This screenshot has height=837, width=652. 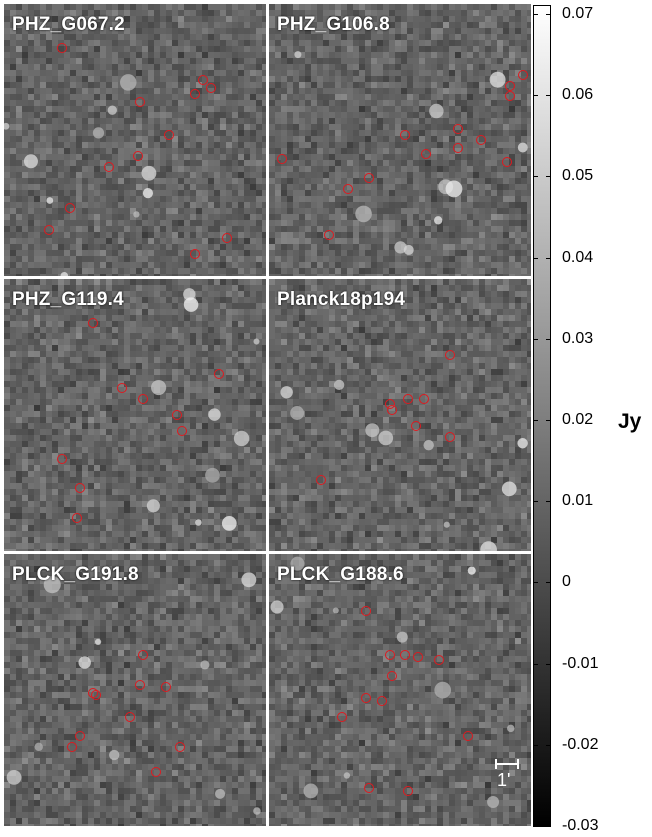 What do you see at coordinates (508, 774) in the screenshot?
I see `scale-bar: 1'` at bounding box center [508, 774].